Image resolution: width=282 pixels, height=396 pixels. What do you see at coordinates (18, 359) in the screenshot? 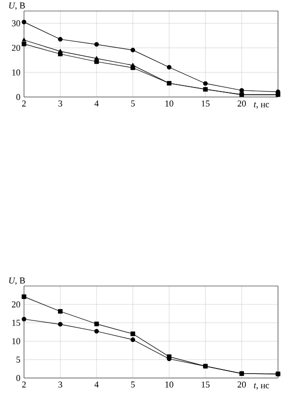
I see `y-tick-label: 5` at bounding box center [18, 359].